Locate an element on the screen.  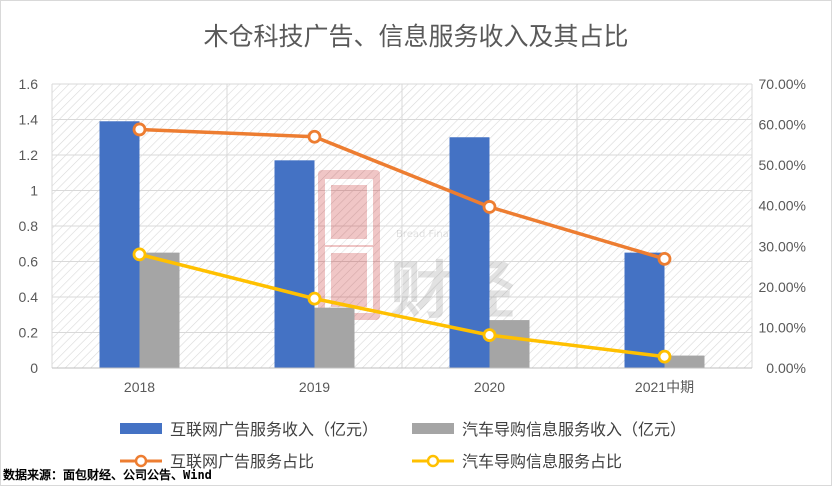
watermark-logo-icon is located at coordinates (349, 245).